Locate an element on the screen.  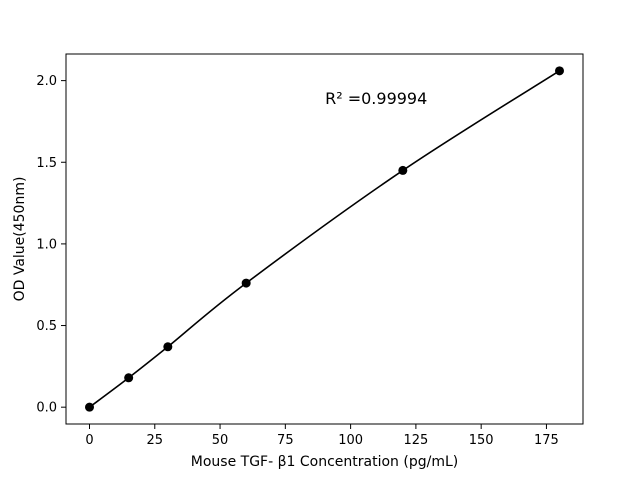
x-axis-tick-label: 75 is located at coordinates (285, 440).